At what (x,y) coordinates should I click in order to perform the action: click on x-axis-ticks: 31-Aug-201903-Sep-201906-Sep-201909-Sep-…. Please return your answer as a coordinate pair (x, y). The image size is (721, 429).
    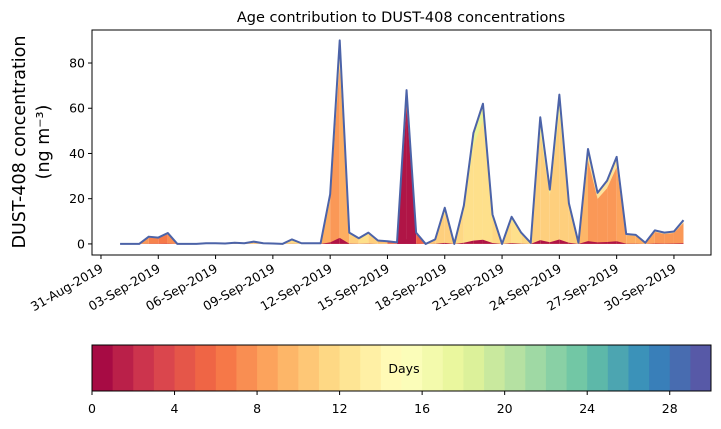
    Looking at the image, I should click on (353, 284).